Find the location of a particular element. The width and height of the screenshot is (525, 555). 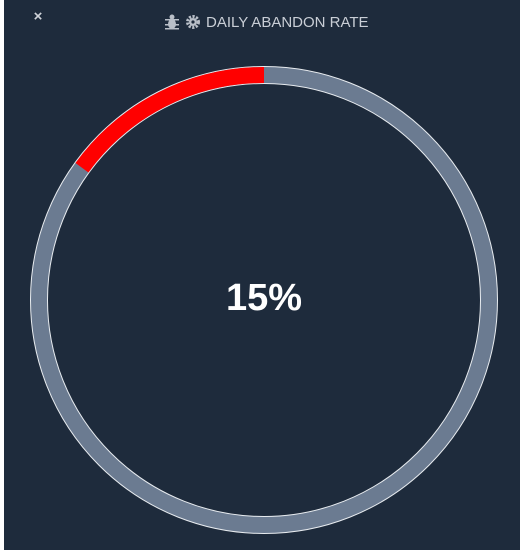

gauge-value: 15% is located at coordinates (264, 298).